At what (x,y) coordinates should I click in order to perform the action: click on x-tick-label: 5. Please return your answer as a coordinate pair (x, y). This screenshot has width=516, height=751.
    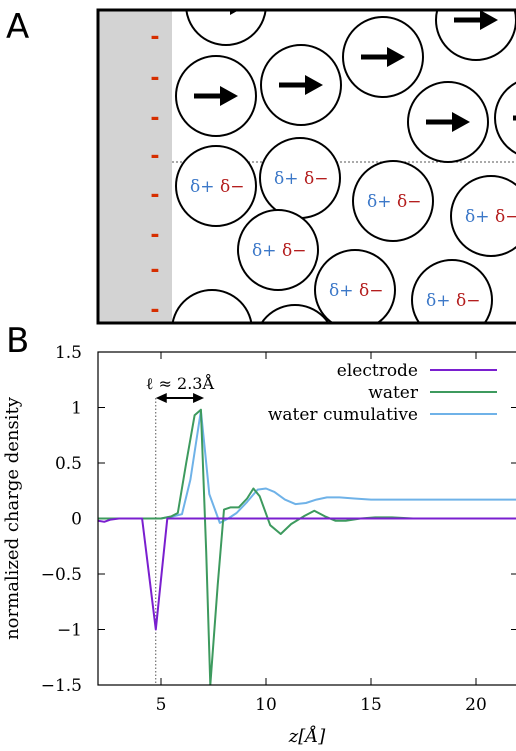
    Looking at the image, I should click on (161, 705).